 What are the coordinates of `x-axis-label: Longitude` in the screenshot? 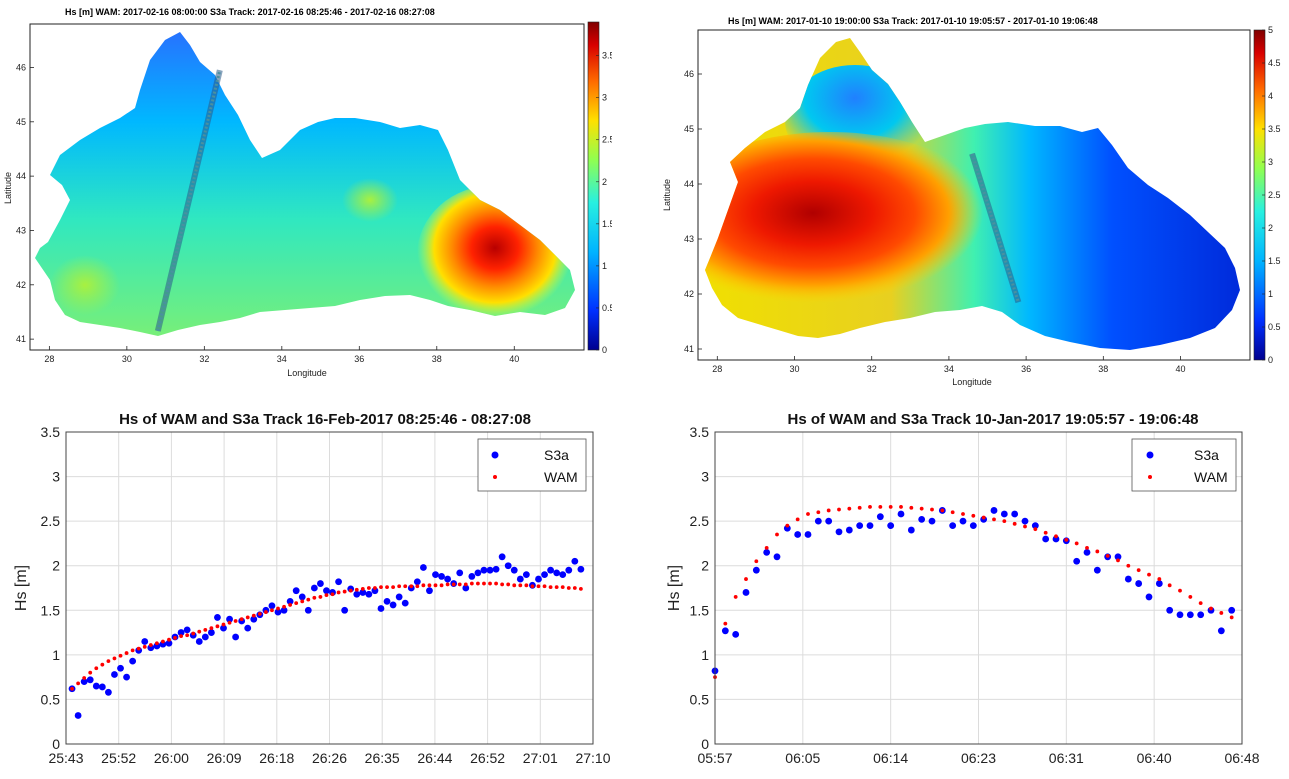 It's located at (972, 382).